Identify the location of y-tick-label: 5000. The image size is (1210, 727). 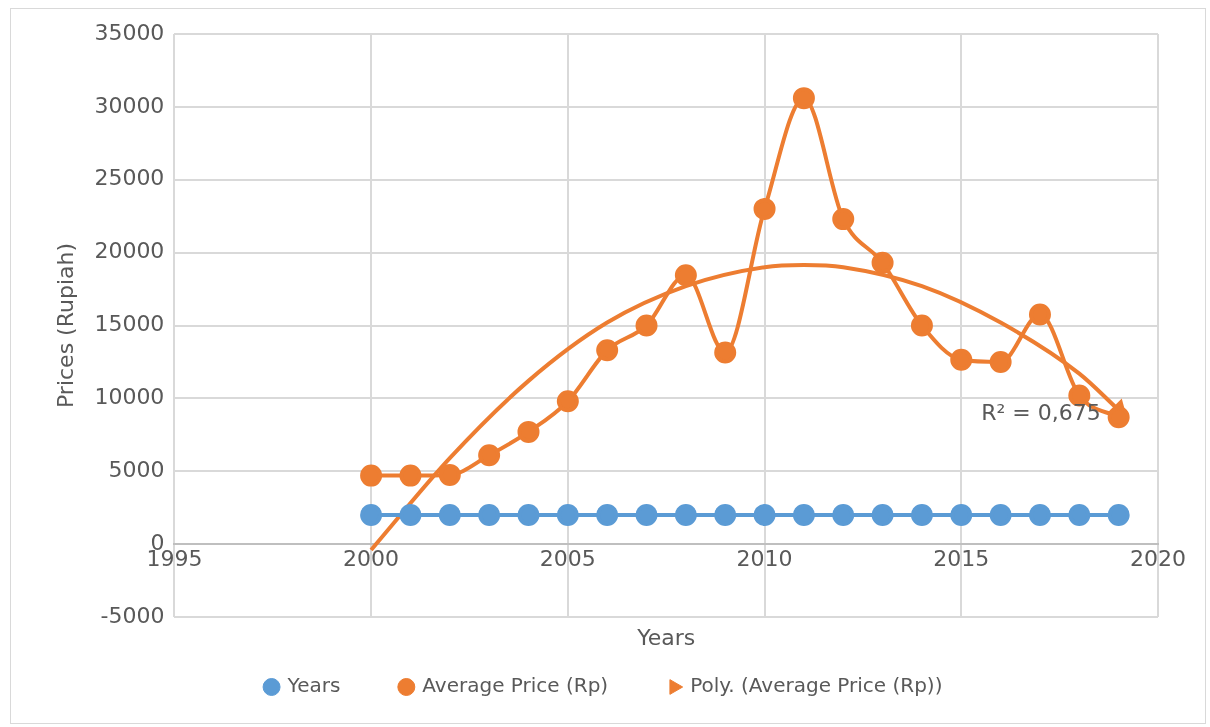
(136, 469).